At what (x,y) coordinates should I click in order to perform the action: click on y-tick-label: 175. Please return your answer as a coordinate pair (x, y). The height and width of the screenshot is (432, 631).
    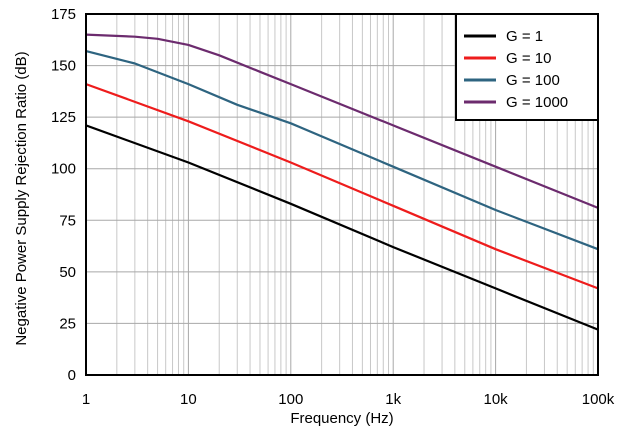
    Looking at the image, I should click on (63, 14).